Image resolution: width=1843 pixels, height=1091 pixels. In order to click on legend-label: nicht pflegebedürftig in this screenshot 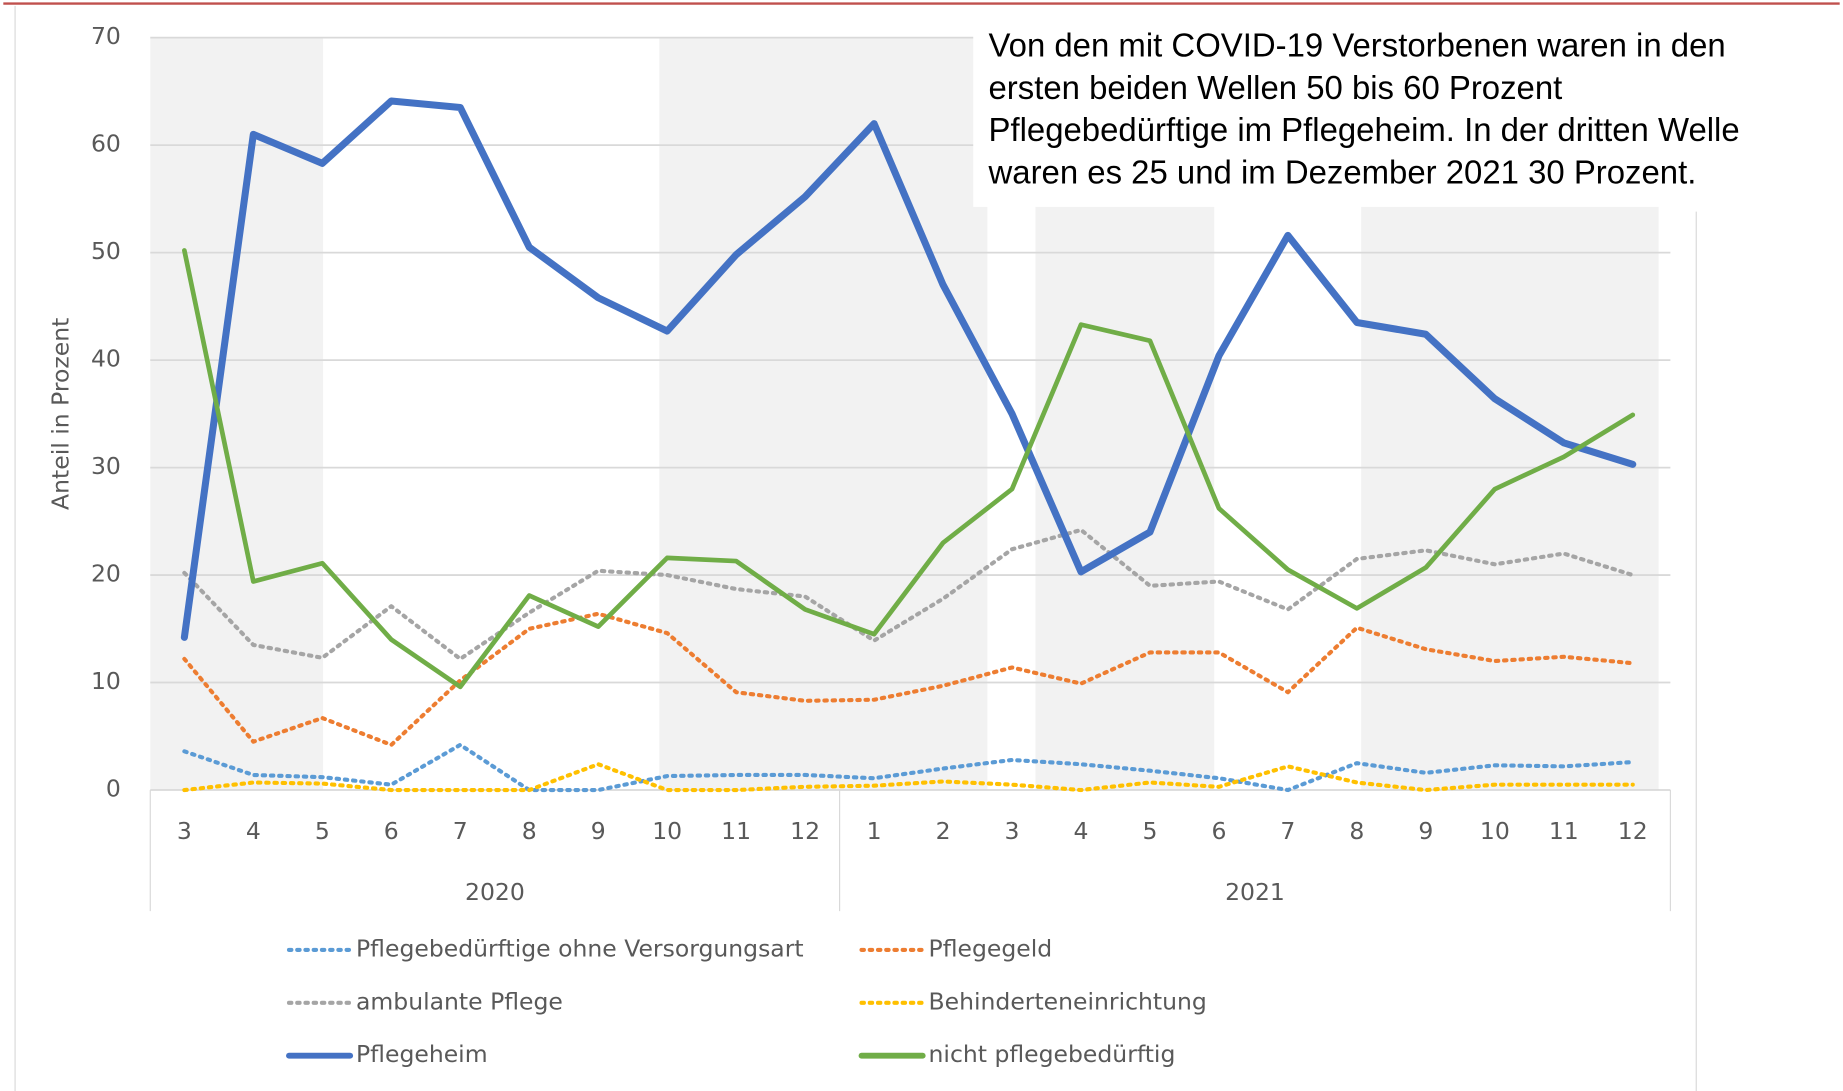, I will do `click(1052, 1054)`.